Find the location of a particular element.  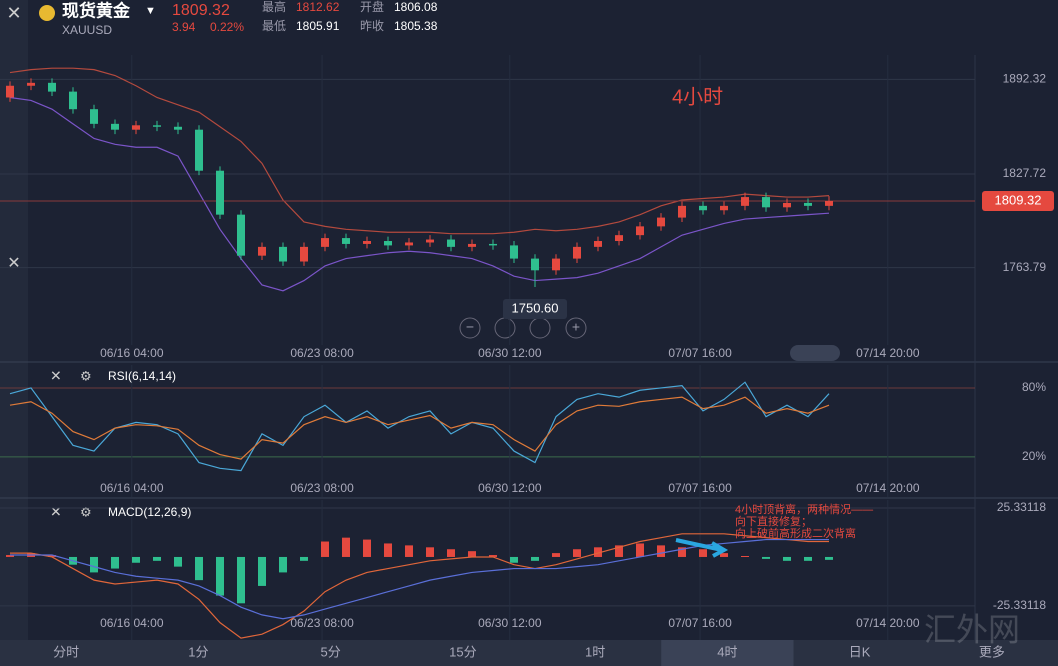

macd-annotation: 4小时顶背离，两种情况—— is located at coordinates (804, 509).